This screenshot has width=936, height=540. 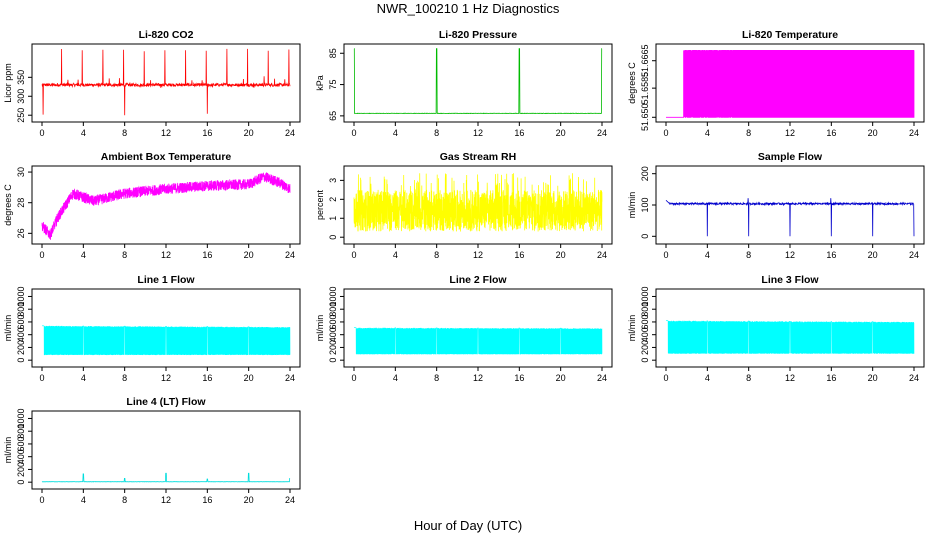 I want to click on y-axis-label: Licor ppm, so click(x=8, y=83).